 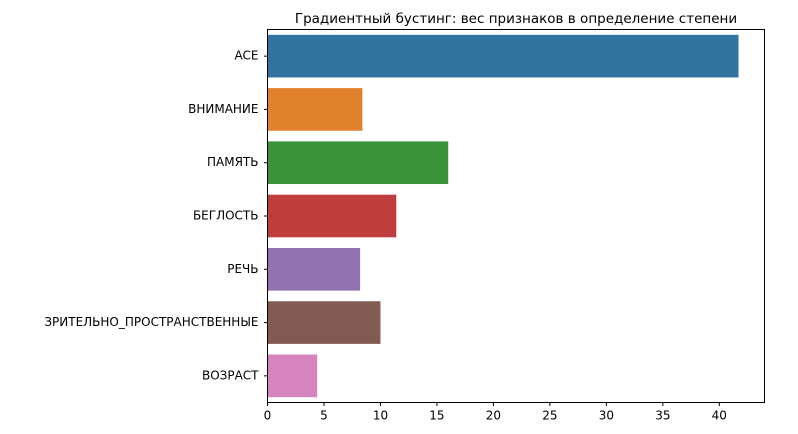 What do you see at coordinates (247, 56) in the screenshot?
I see `category-label: ACE` at bounding box center [247, 56].